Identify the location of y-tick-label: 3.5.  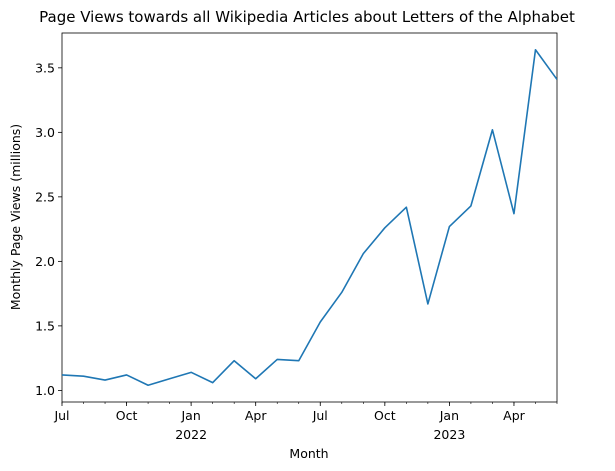
(45, 67).